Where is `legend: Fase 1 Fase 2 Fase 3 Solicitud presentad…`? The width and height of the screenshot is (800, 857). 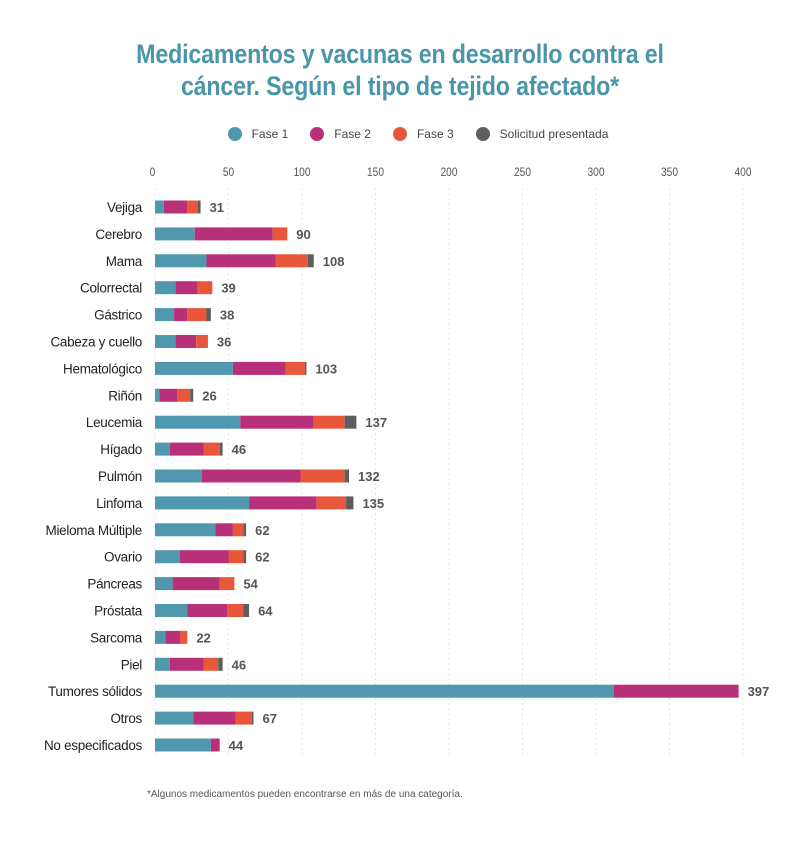 legend: Fase 1 Fase 2 Fase 3 Solicitud presentad… is located at coordinates (400, 134).